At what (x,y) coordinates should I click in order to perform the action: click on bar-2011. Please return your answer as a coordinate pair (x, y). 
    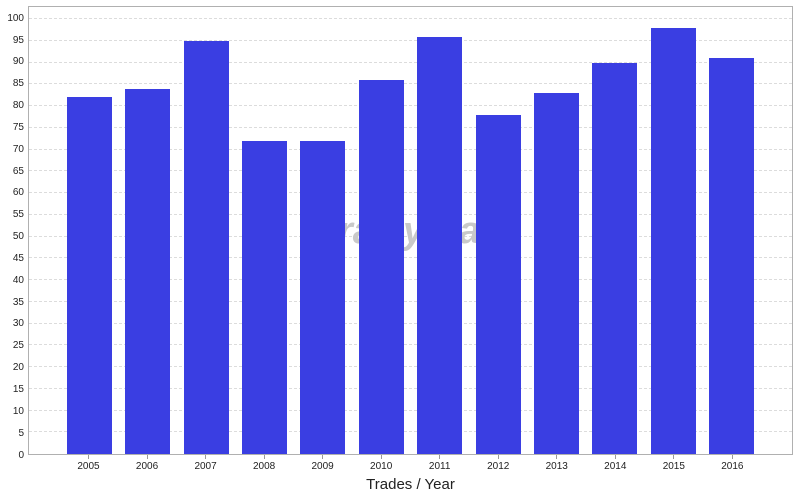
    Looking at the image, I should click on (440, 245).